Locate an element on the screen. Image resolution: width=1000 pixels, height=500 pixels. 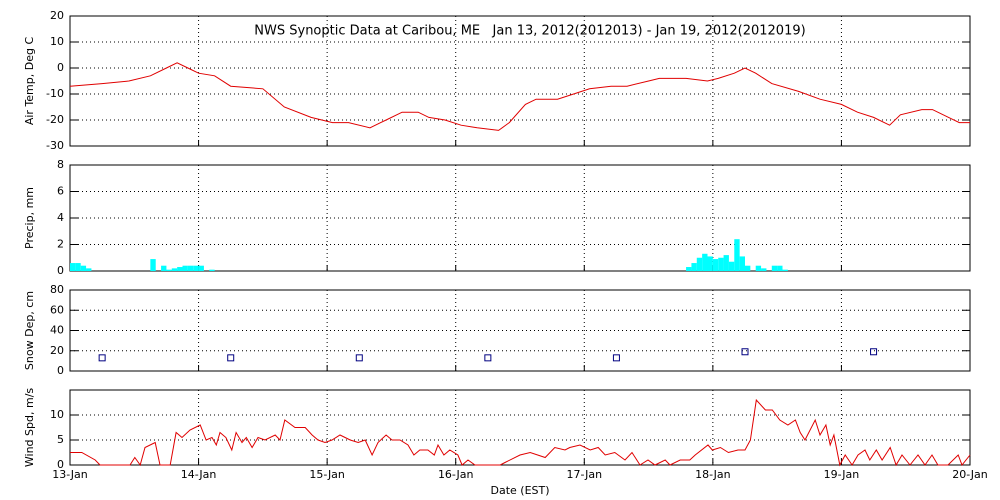
x-tick-label: 15-Jan is located at coordinates (327, 474).